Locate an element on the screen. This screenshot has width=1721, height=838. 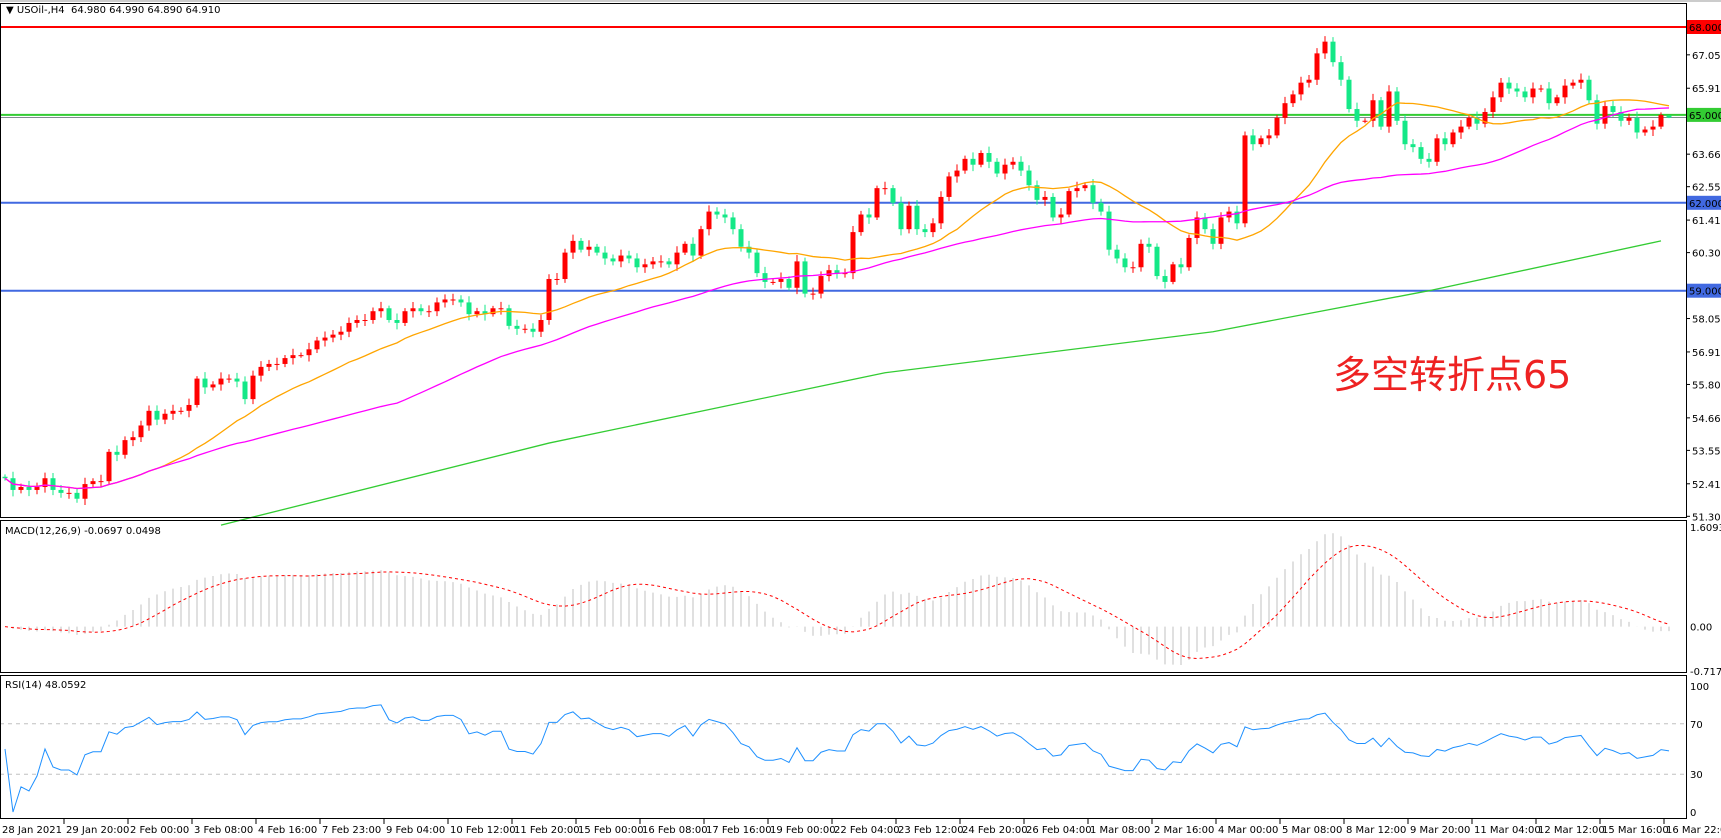
price-label-59.000: 59.000 is located at coordinates (1705, 292).